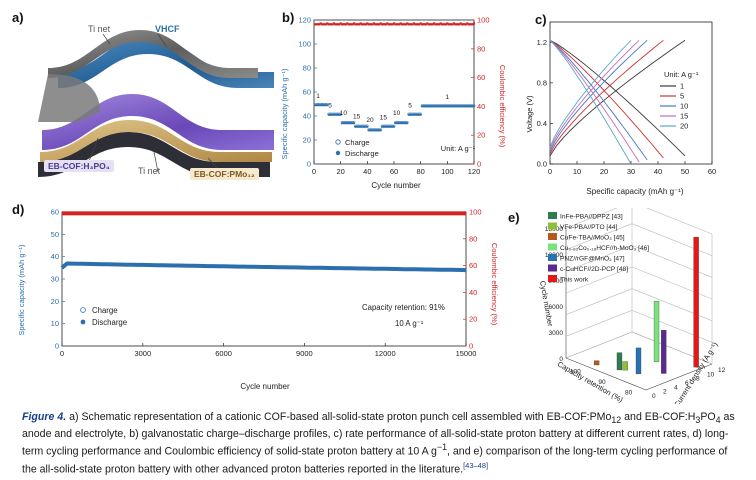 Image resolution: width=756 pixels, height=480 pixels. What do you see at coordinates (541, 19) in the screenshot?
I see `panel-c-letter: c)` at bounding box center [541, 19].